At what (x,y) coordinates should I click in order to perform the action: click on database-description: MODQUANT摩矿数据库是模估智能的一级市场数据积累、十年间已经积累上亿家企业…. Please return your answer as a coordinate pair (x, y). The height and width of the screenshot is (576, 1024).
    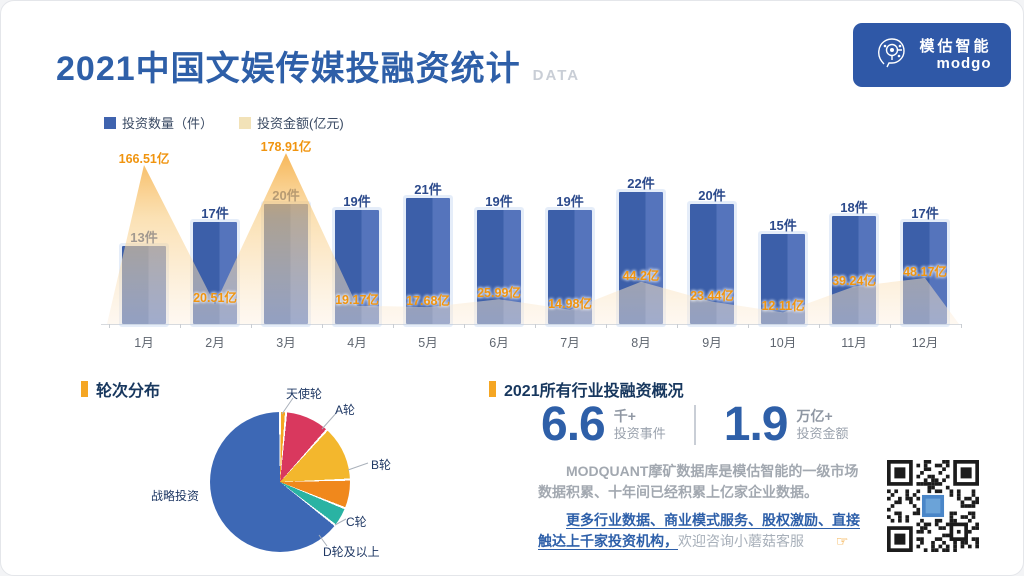
    Looking at the image, I should click on (698, 481).